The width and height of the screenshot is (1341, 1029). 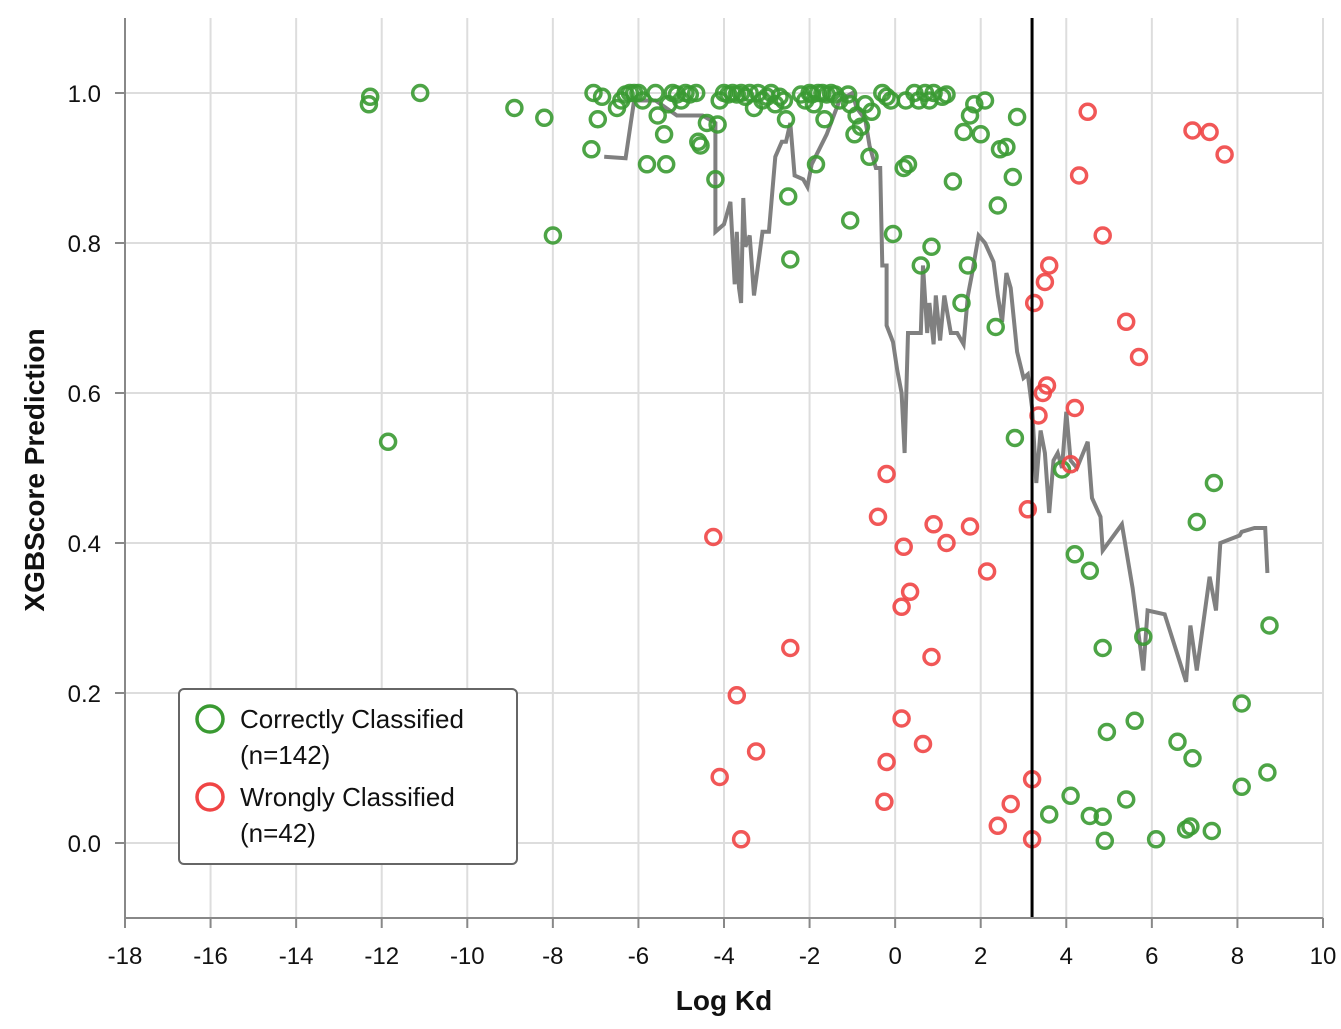 What do you see at coordinates (84, 244) in the screenshot?
I see `y-tick-label: 0.8` at bounding box center [84, 244].